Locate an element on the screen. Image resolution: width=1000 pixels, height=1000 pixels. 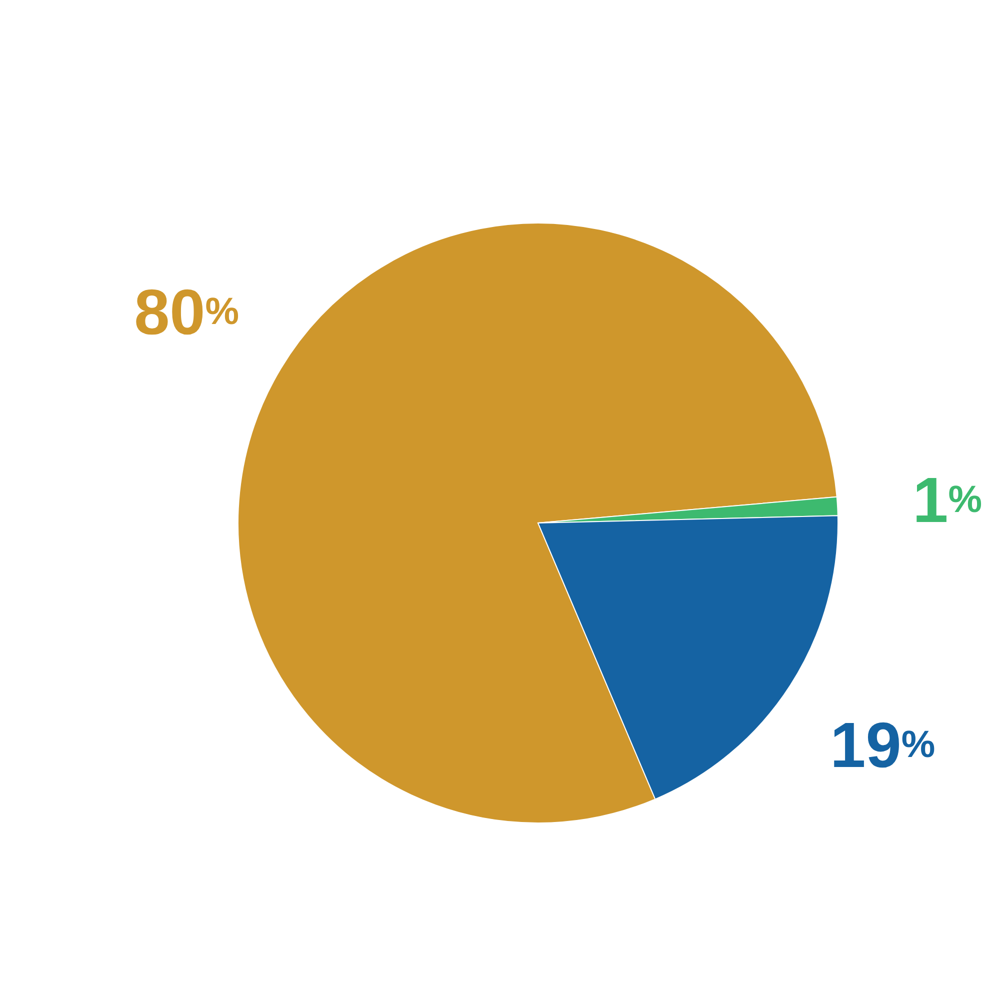
data-label: 80% is located at coordinates (187, 312).